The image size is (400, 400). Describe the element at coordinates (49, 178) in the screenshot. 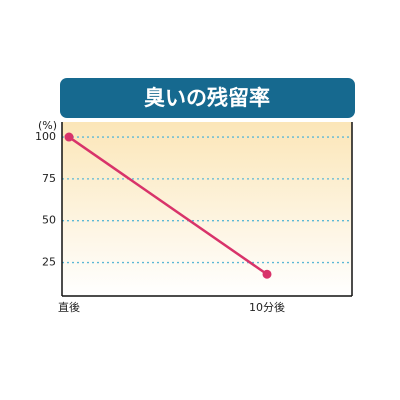

I see `y-tick-label: 75` at that location.